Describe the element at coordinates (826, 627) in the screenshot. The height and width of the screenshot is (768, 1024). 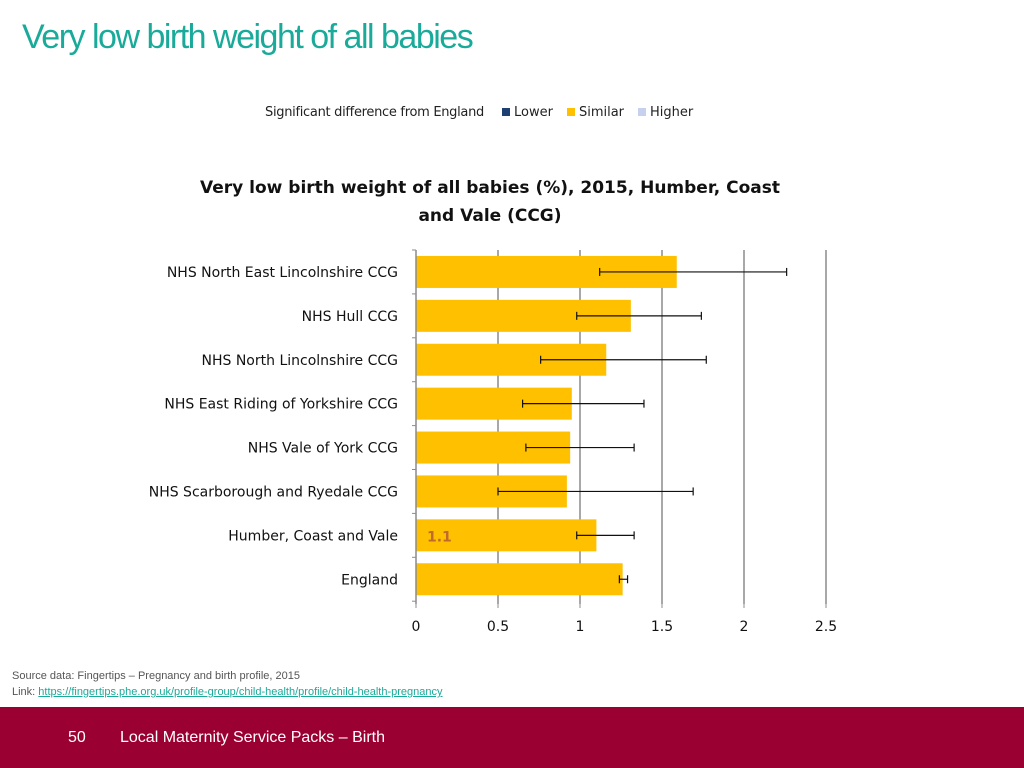
I see `x-tick-label: 2.5` at that location.